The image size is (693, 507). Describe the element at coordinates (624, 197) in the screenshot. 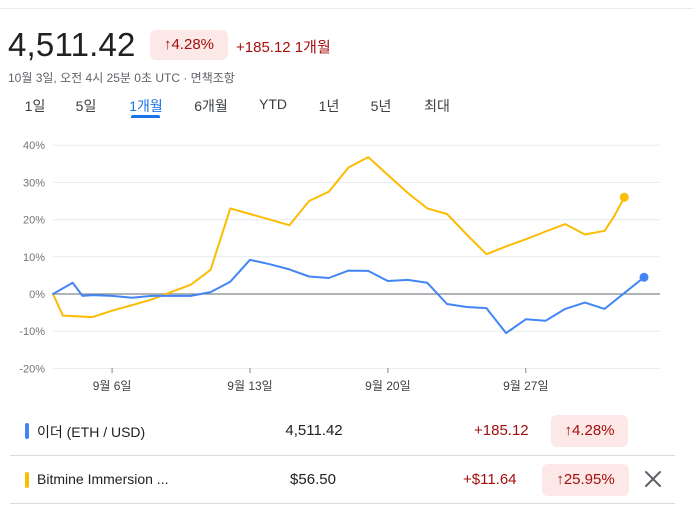

I see `series-endpoint-bitmine` at that location.